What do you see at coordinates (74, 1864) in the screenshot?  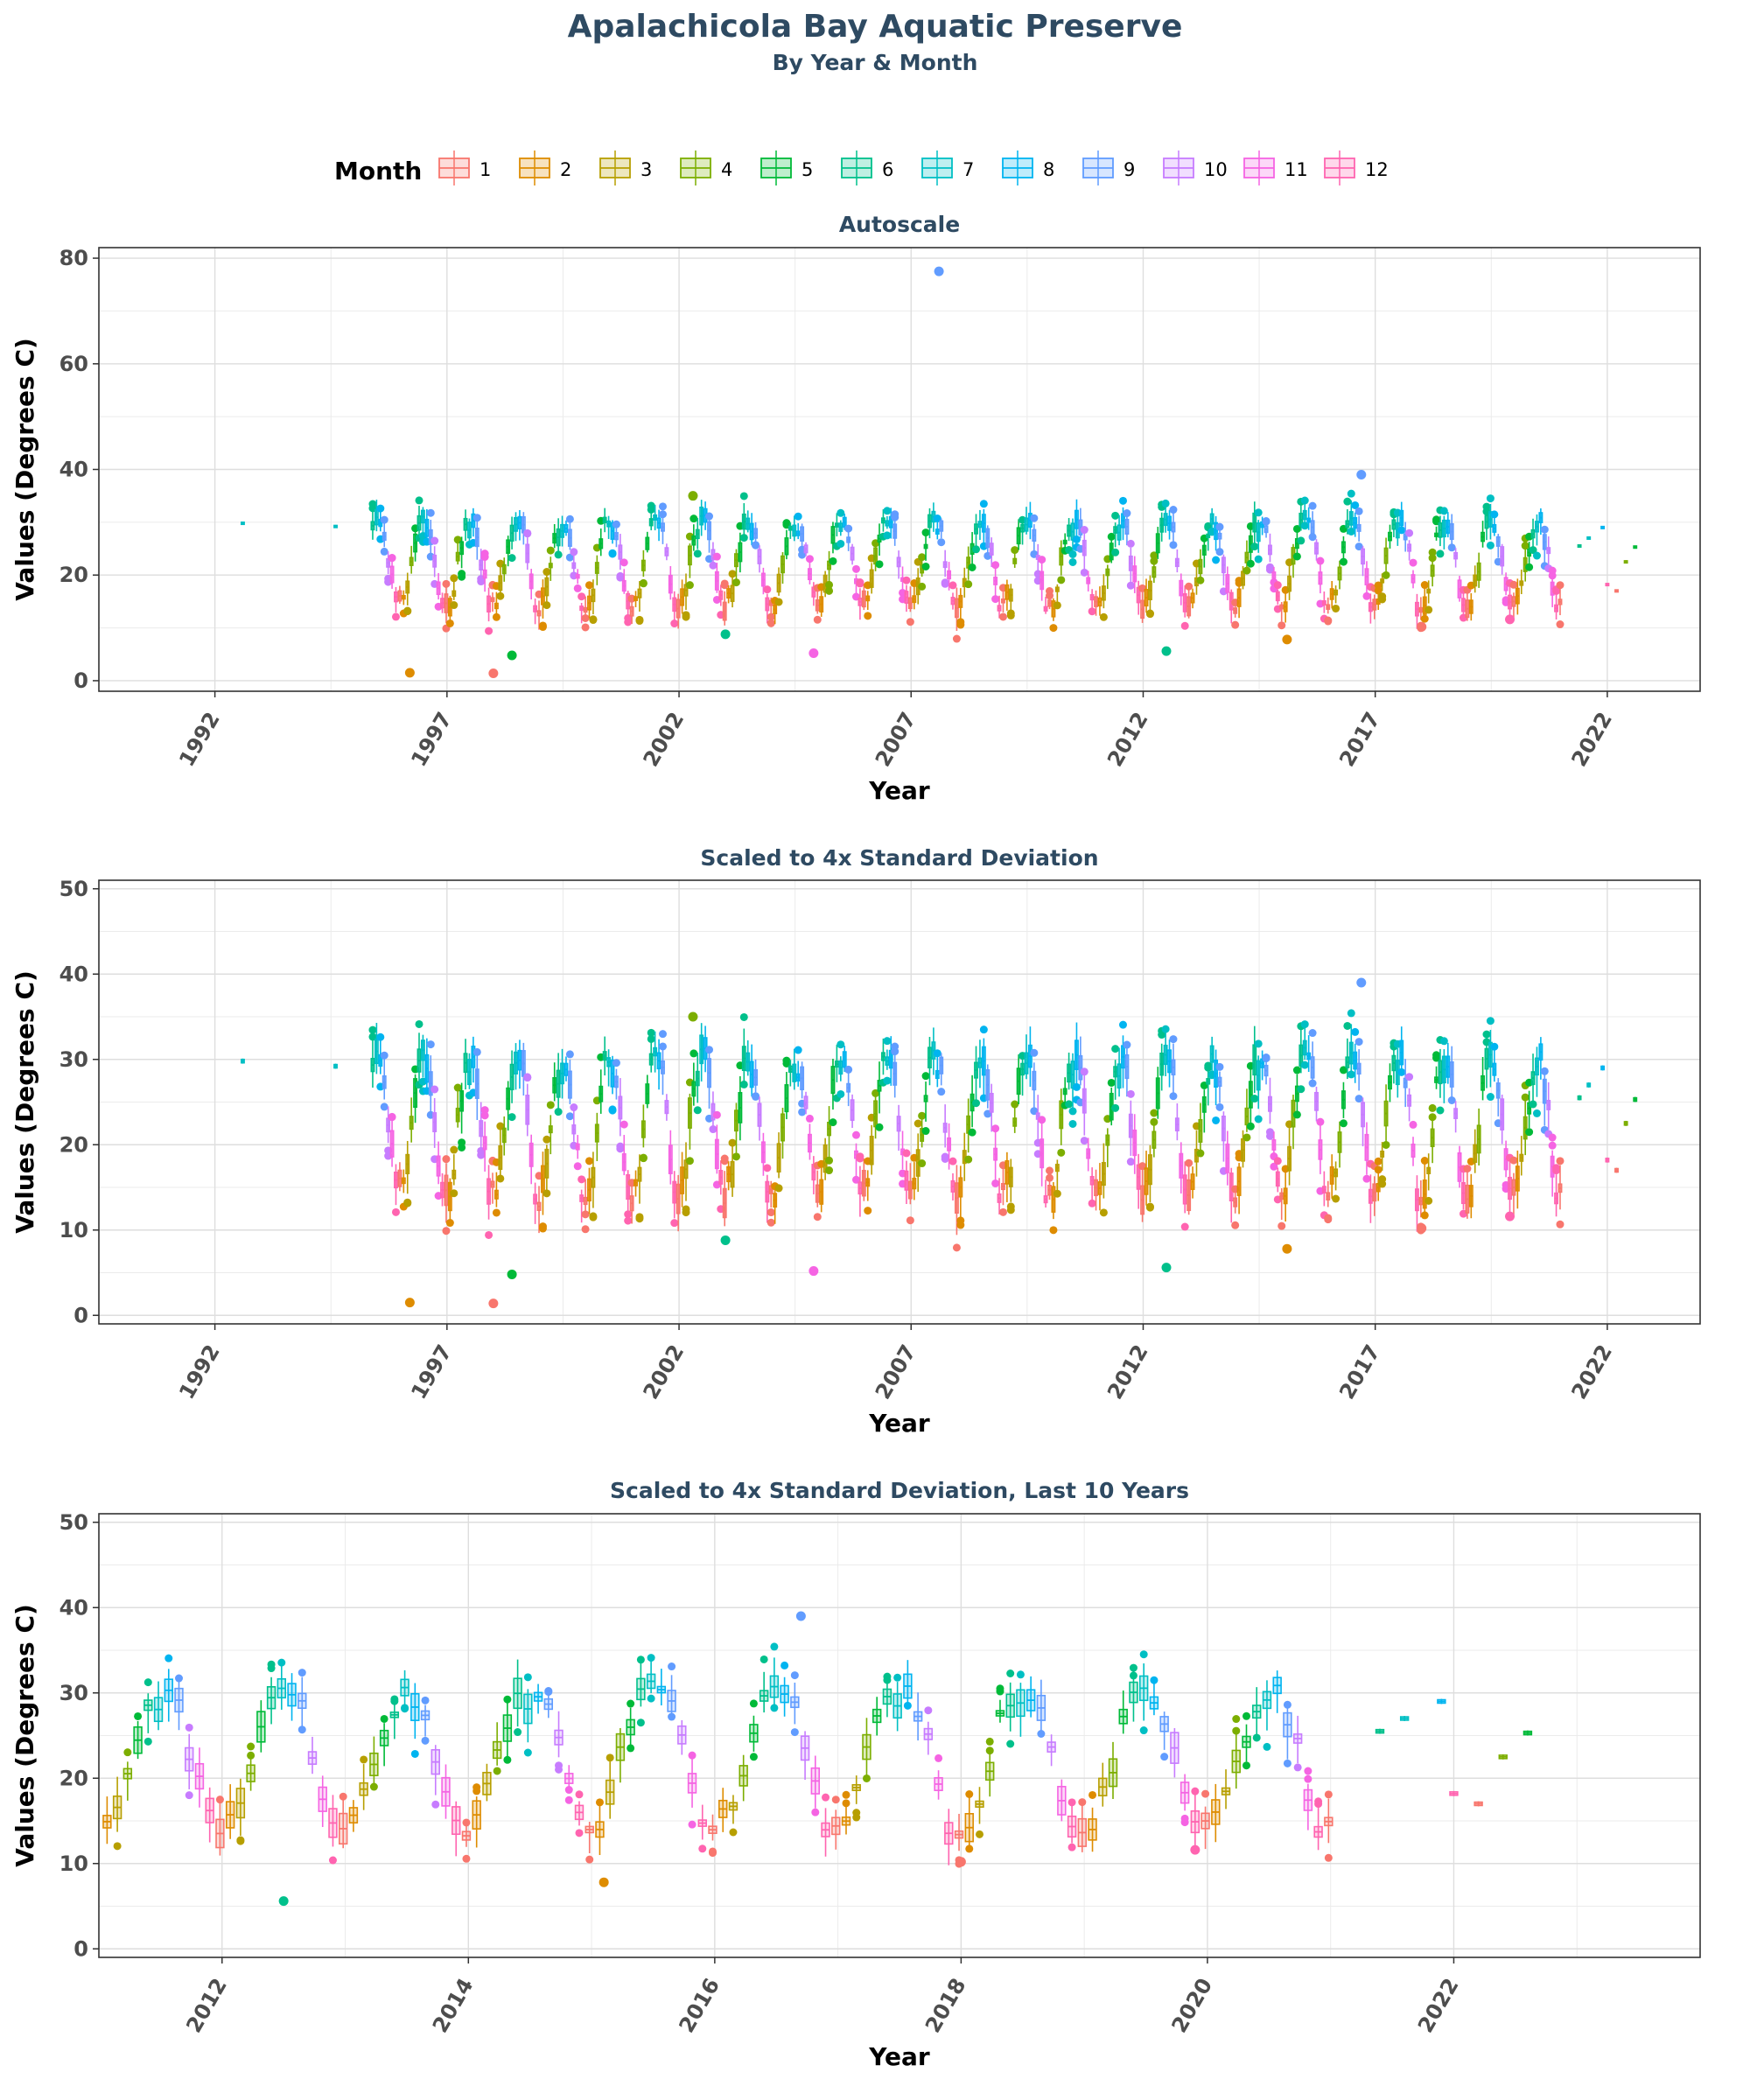 I see `y-tick-label: 10` at bounding box center [74, 1864].